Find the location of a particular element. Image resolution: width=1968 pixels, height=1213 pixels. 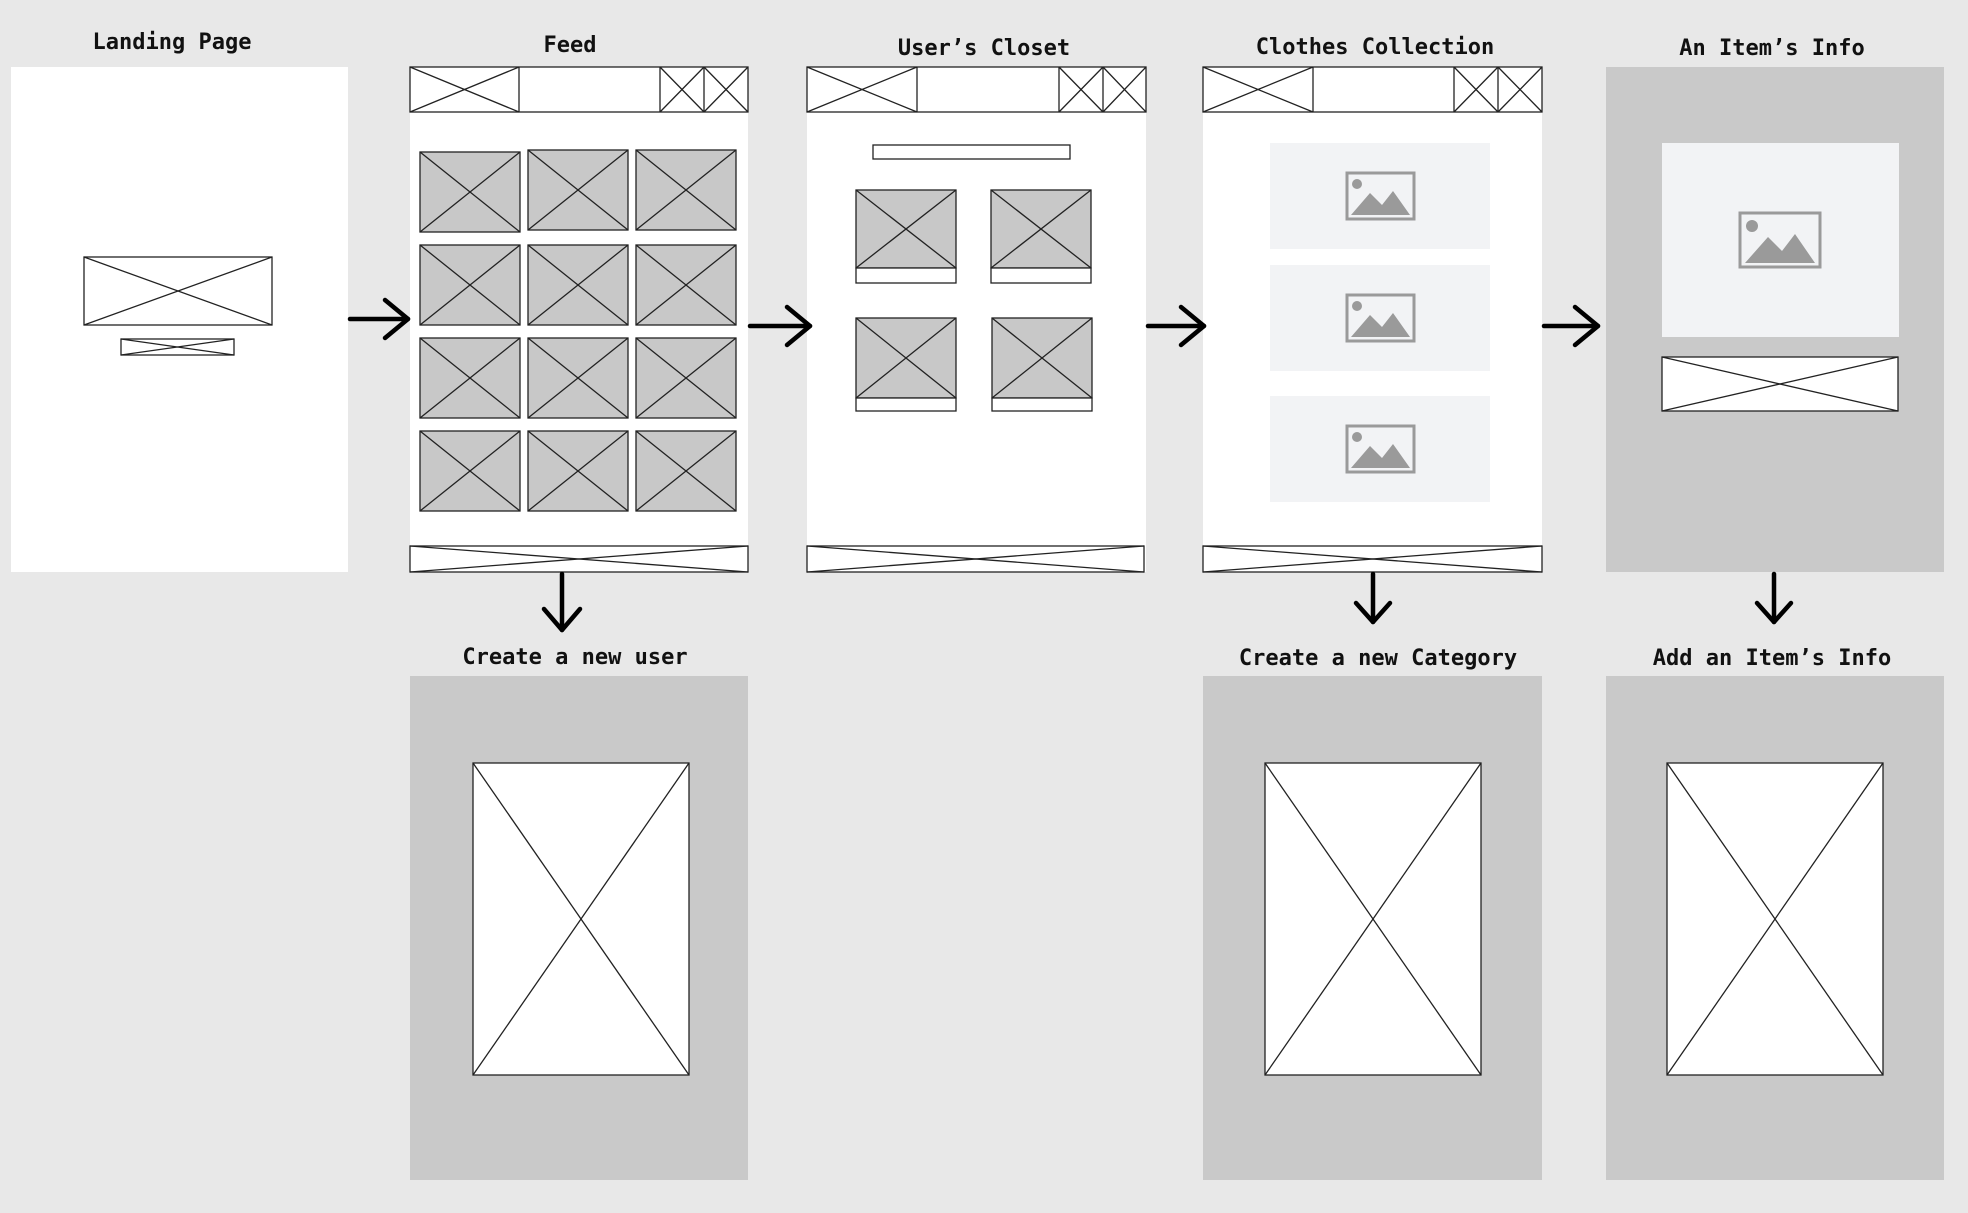

closet-title: User’s Closet is located at coordinates (984, 48).